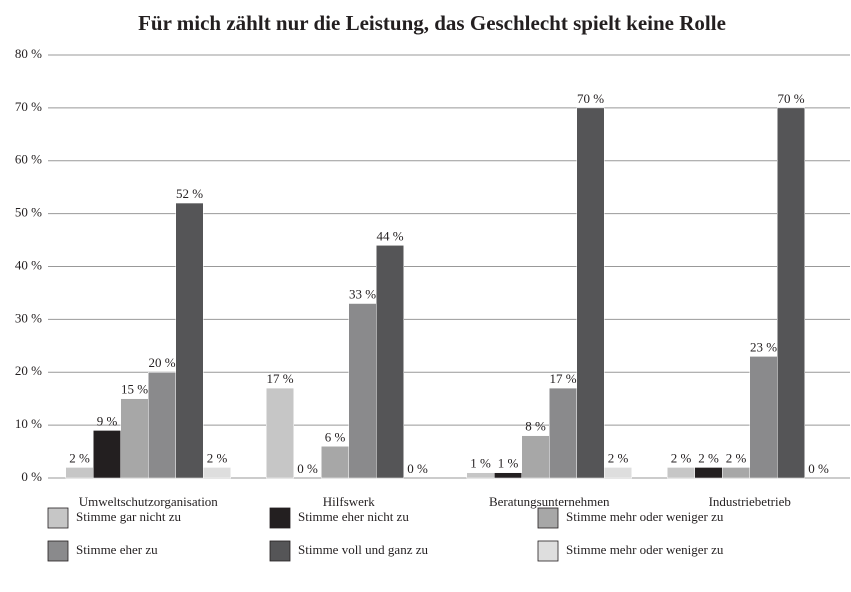 The image size is (851, 592). What do you see at coordinates (161, 362) in the screenshot?
I see `data-label: 20 %` at bounding box center [161, 362].